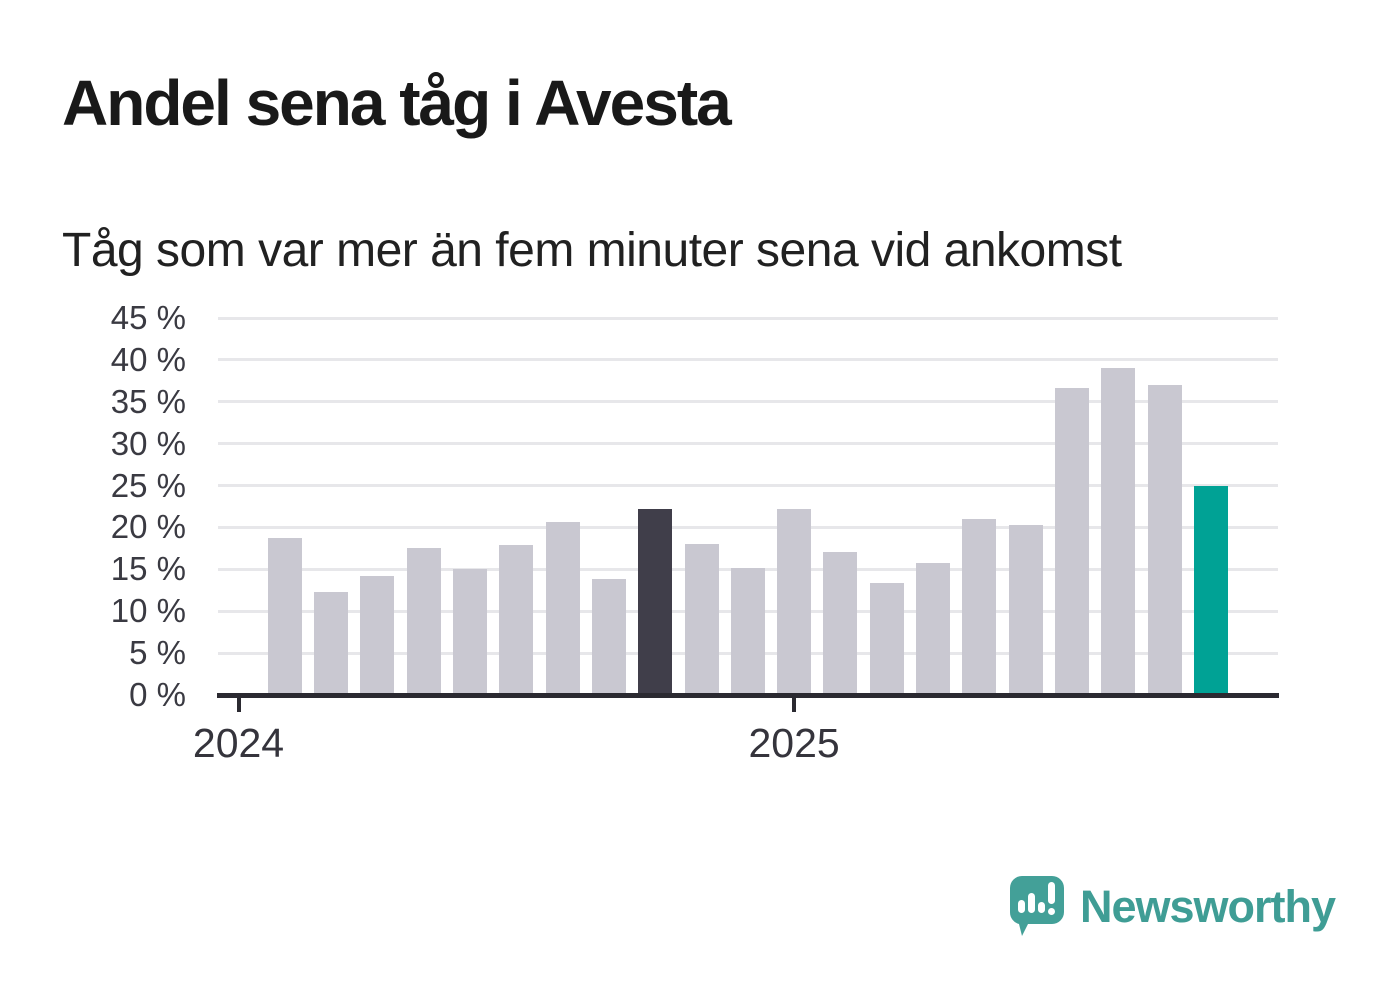 Image resolution: width=1382 pixels, height=999 pixels. Describe the element at coordinates (148, 401) in the screenshot. I see `y-axis-label: 35 %` at that location.